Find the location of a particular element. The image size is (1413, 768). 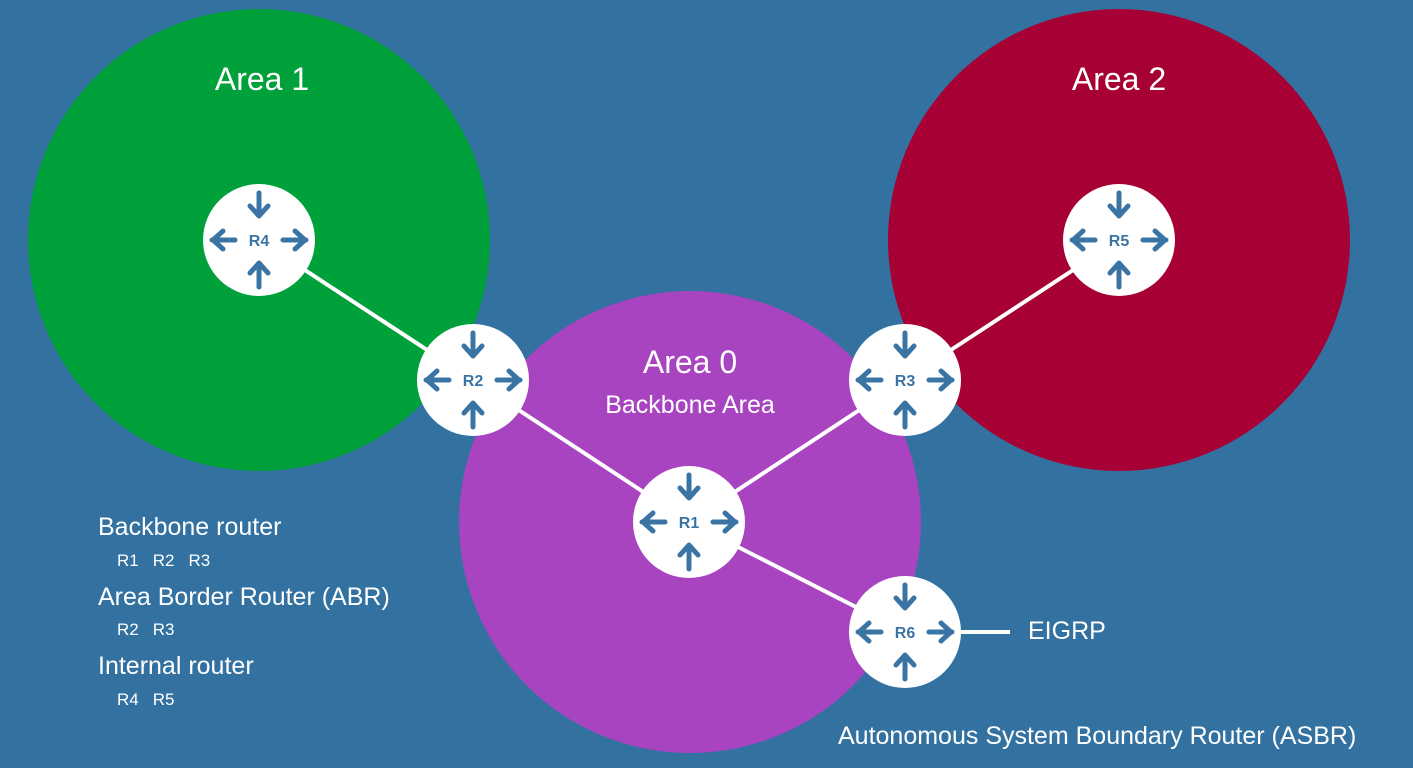

router-r3: R3 is located at coordinates (905, 380).